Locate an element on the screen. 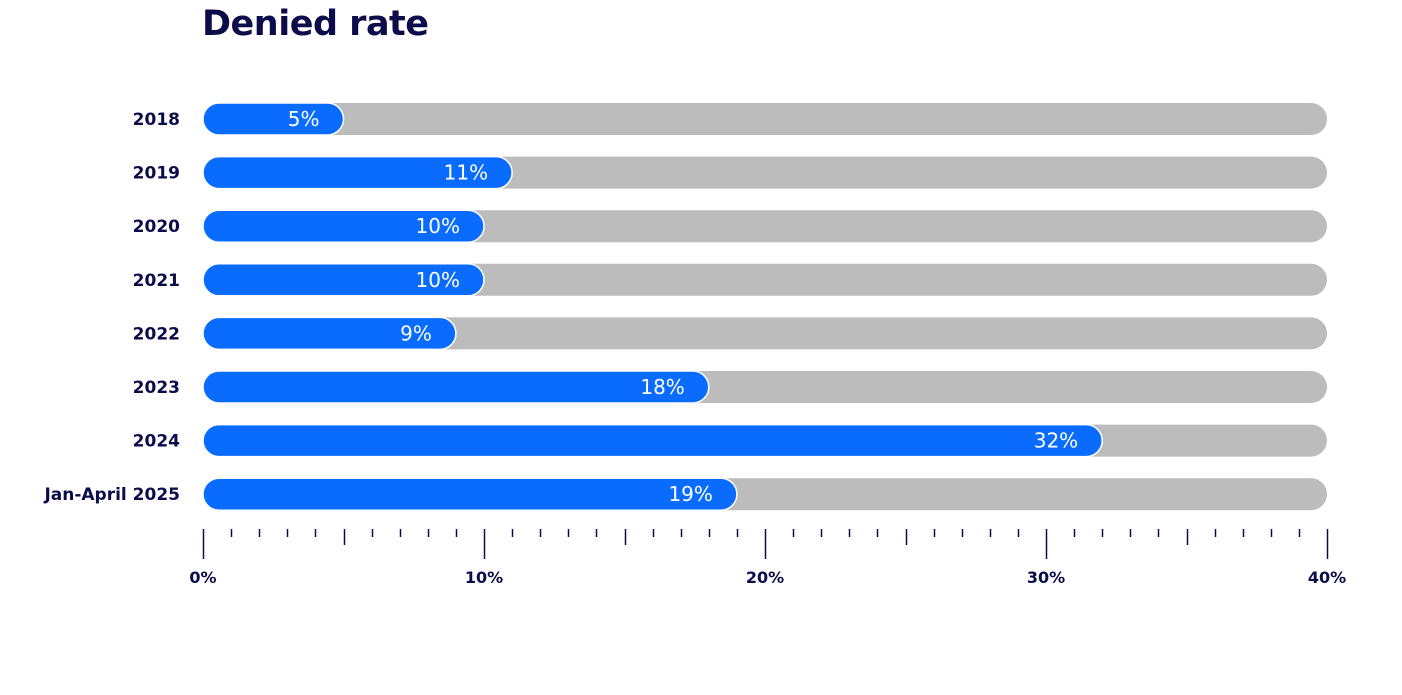 This screenshot has height=695, width=1402. value-label: 18% is located at coordinates (662, 387).